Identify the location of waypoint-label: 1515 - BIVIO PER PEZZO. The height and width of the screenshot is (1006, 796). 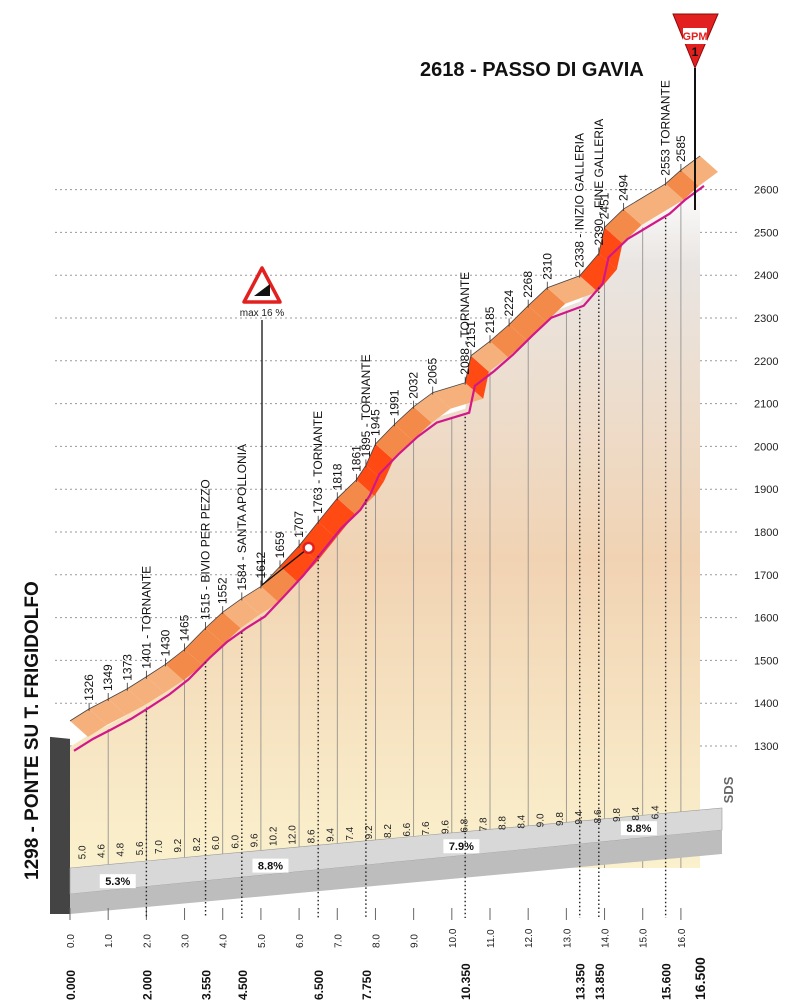
(206, 549).